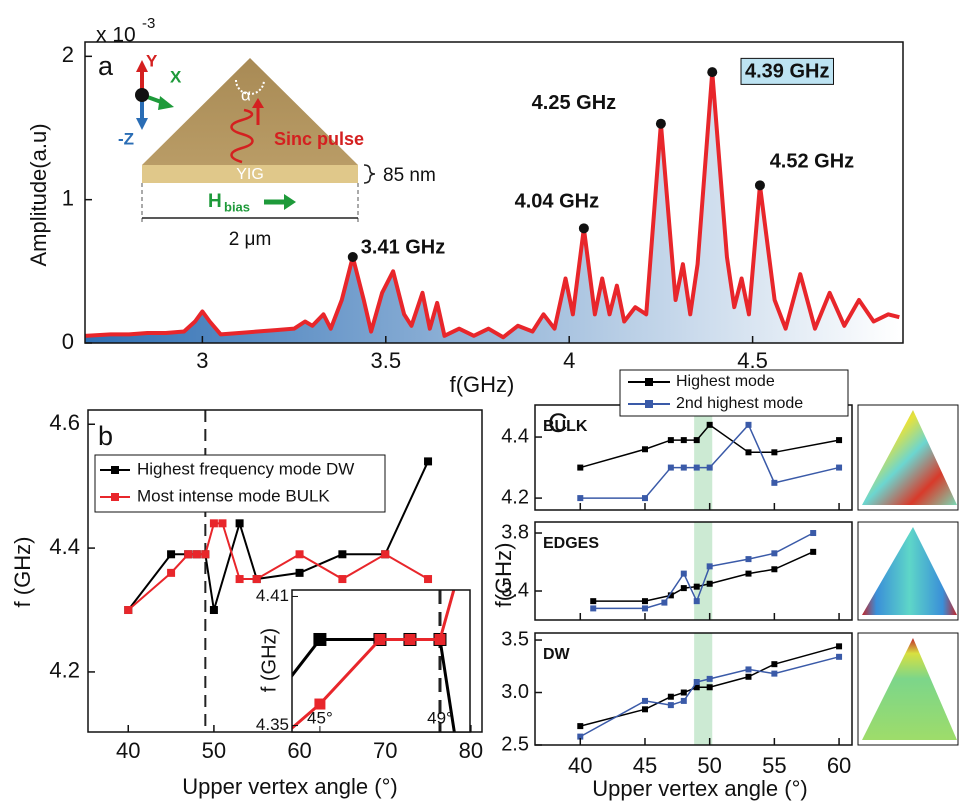 This screenshot has height=804, width=959. Describe the element at coordinates (503, 575) in the screenshot. I see `y-axis-label: f(GHz)` at that location.